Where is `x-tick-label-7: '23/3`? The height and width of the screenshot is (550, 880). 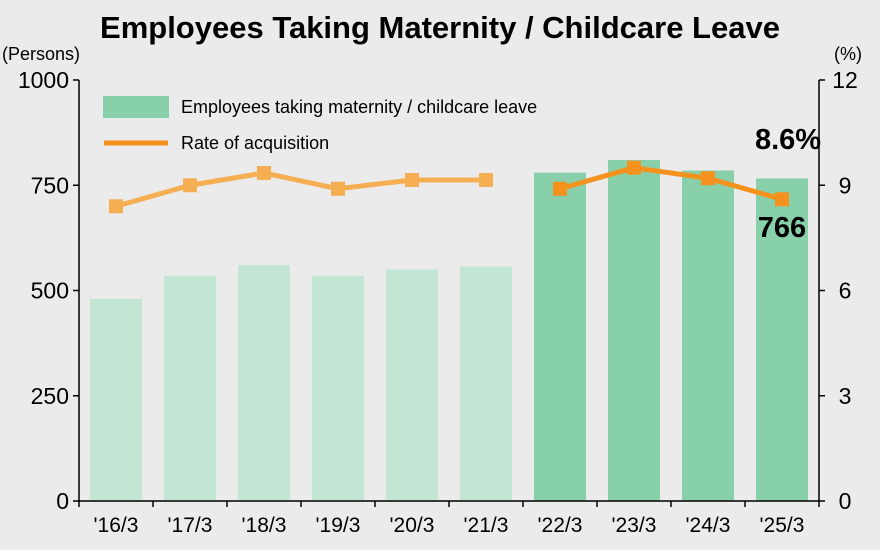
x-tick-label-7: '23/3 is located at coordinates (634, 525).